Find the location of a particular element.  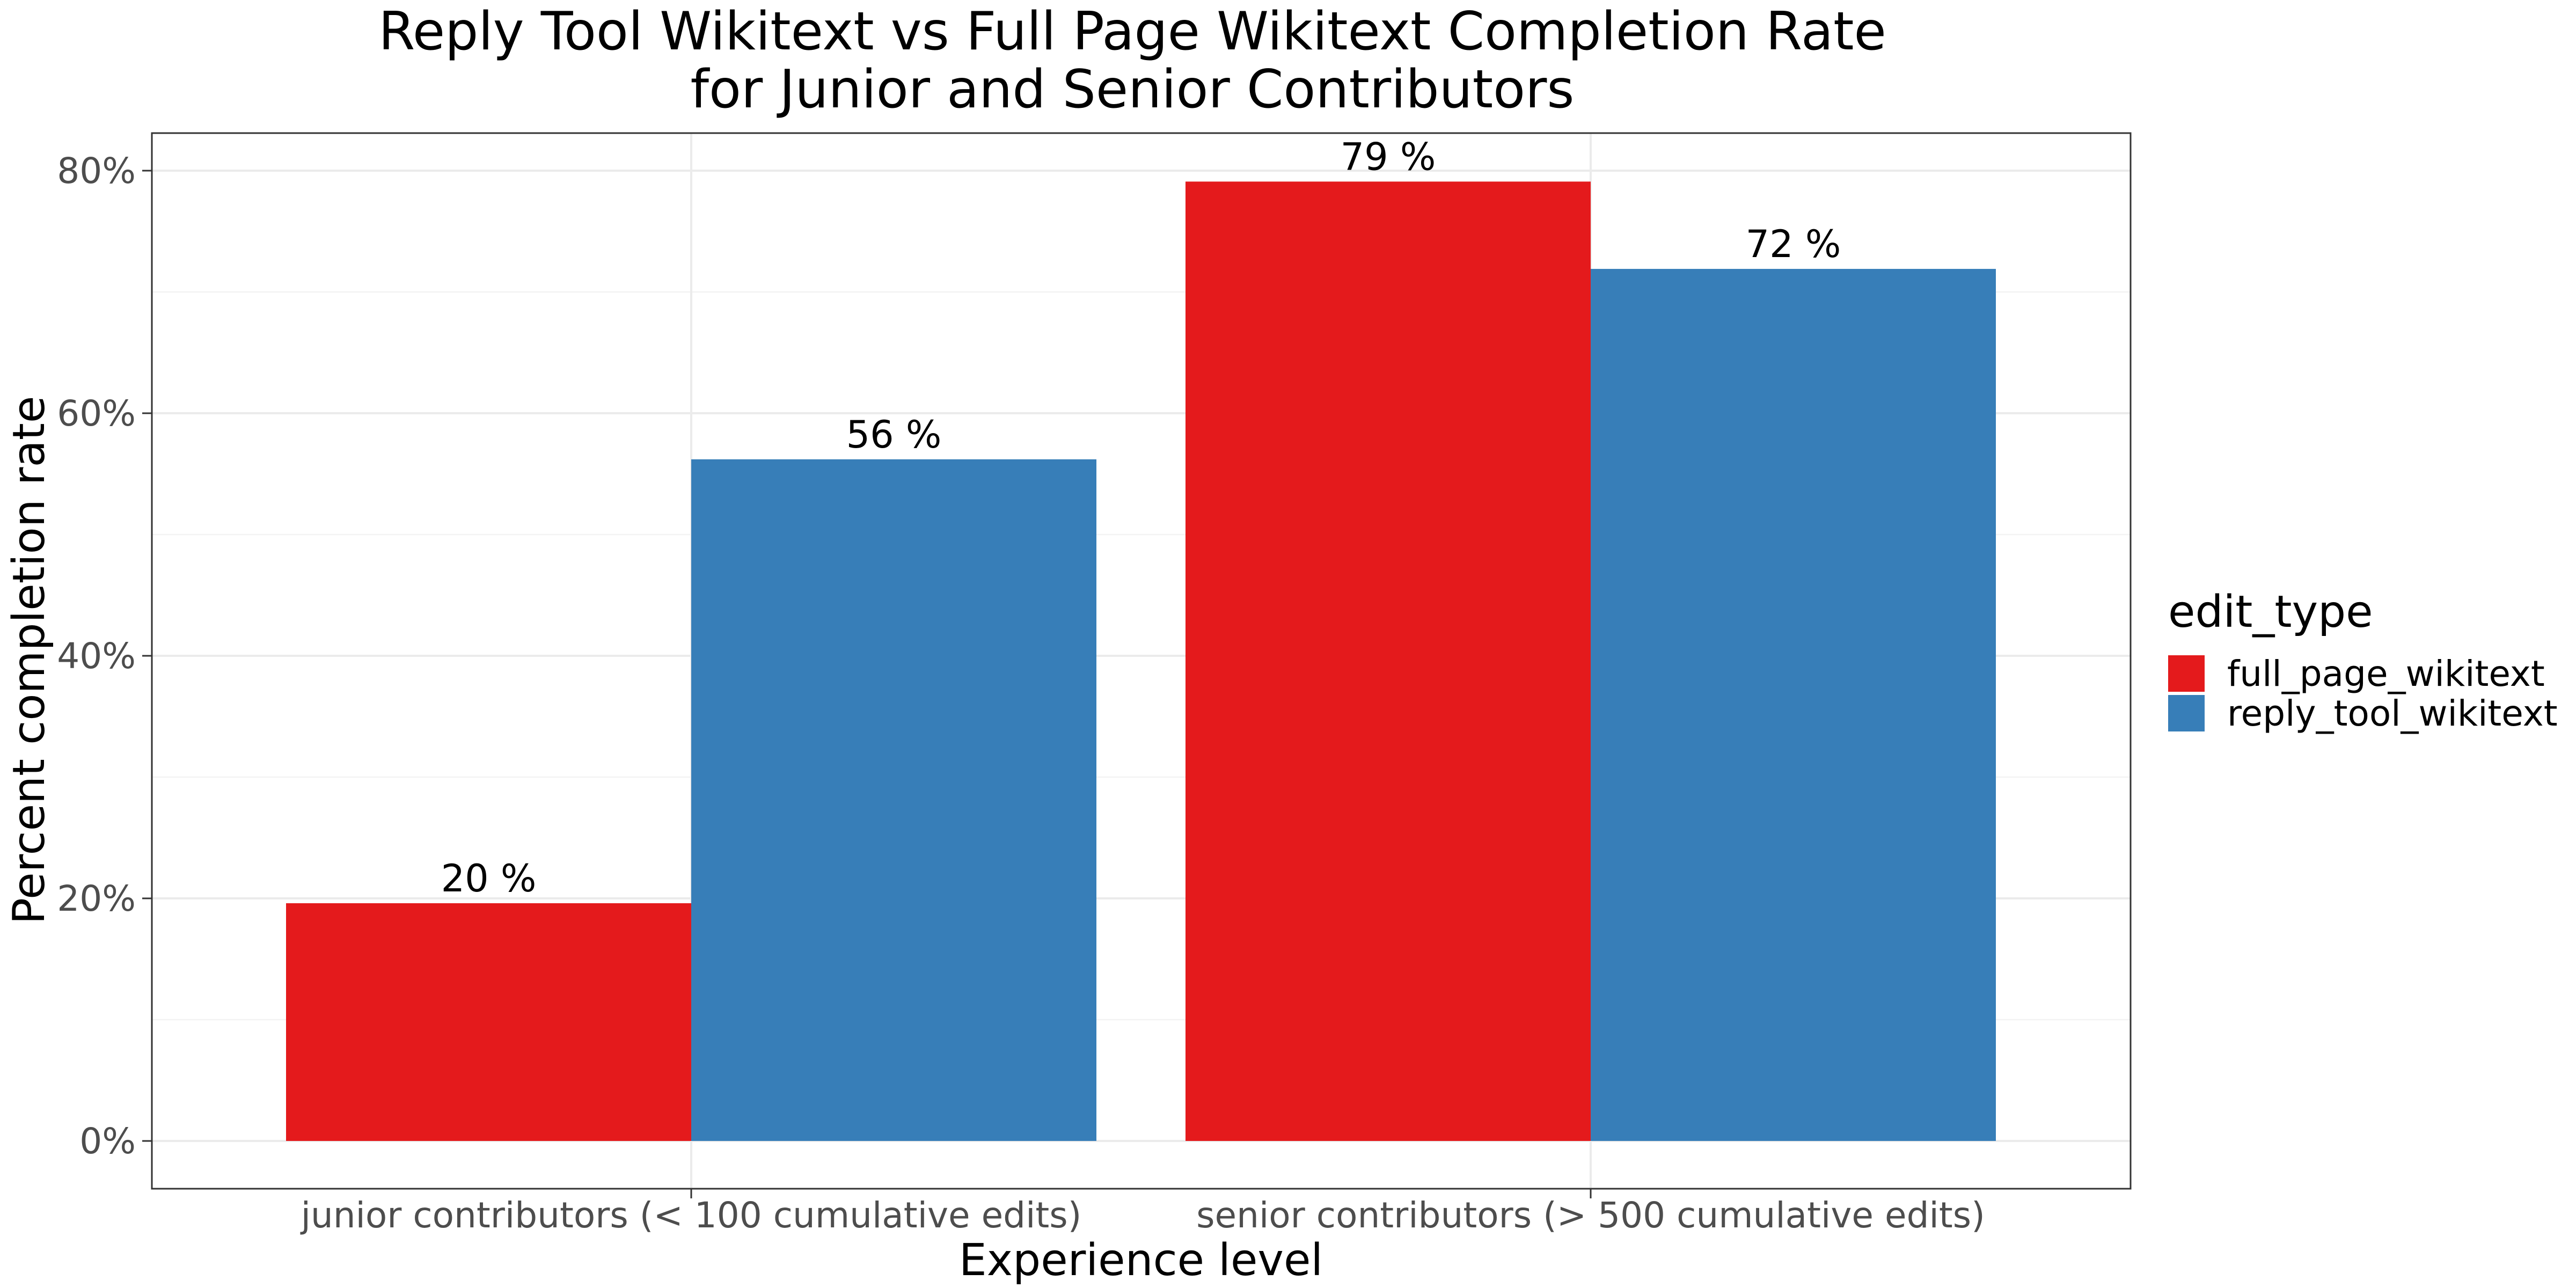

legend-key-full_page_wikitext is located at coordinates (2186, 673).